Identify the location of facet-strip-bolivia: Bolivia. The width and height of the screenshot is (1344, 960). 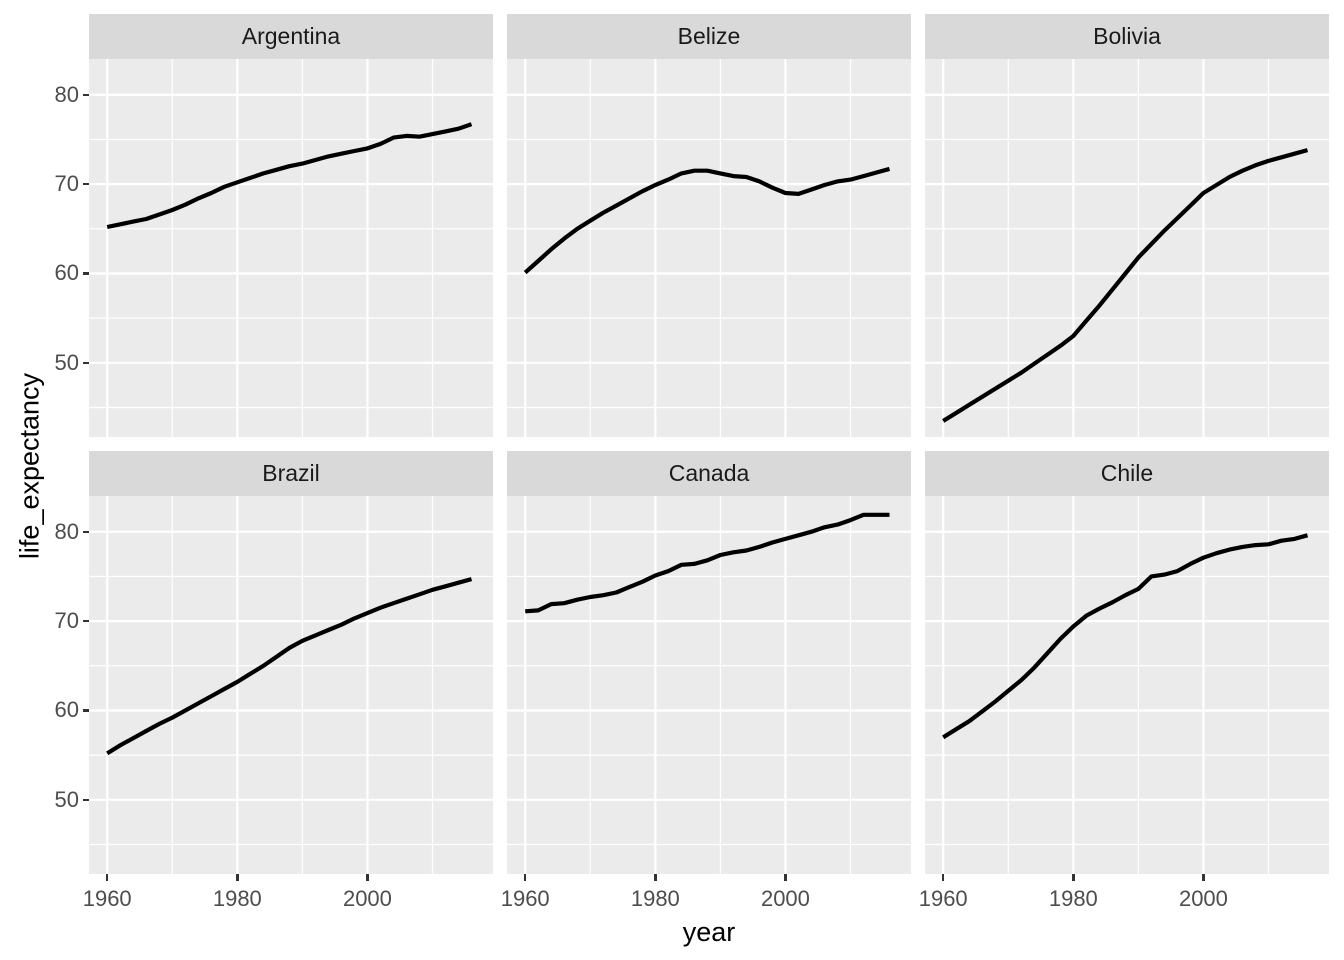
(1127, 36).